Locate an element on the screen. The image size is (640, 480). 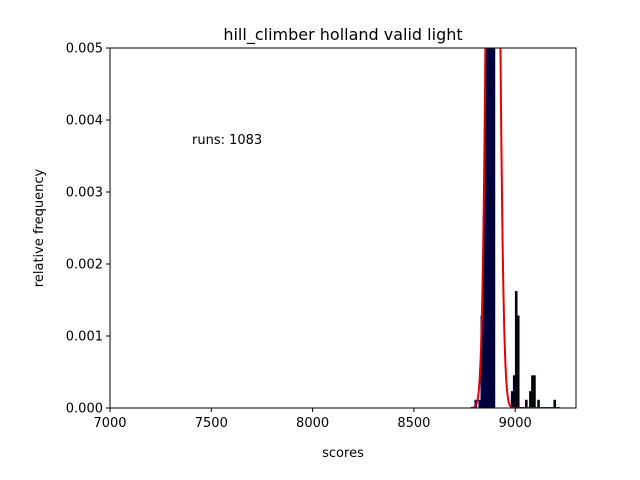
x-tick-label: 7000 is located at coordinates (109, 423).